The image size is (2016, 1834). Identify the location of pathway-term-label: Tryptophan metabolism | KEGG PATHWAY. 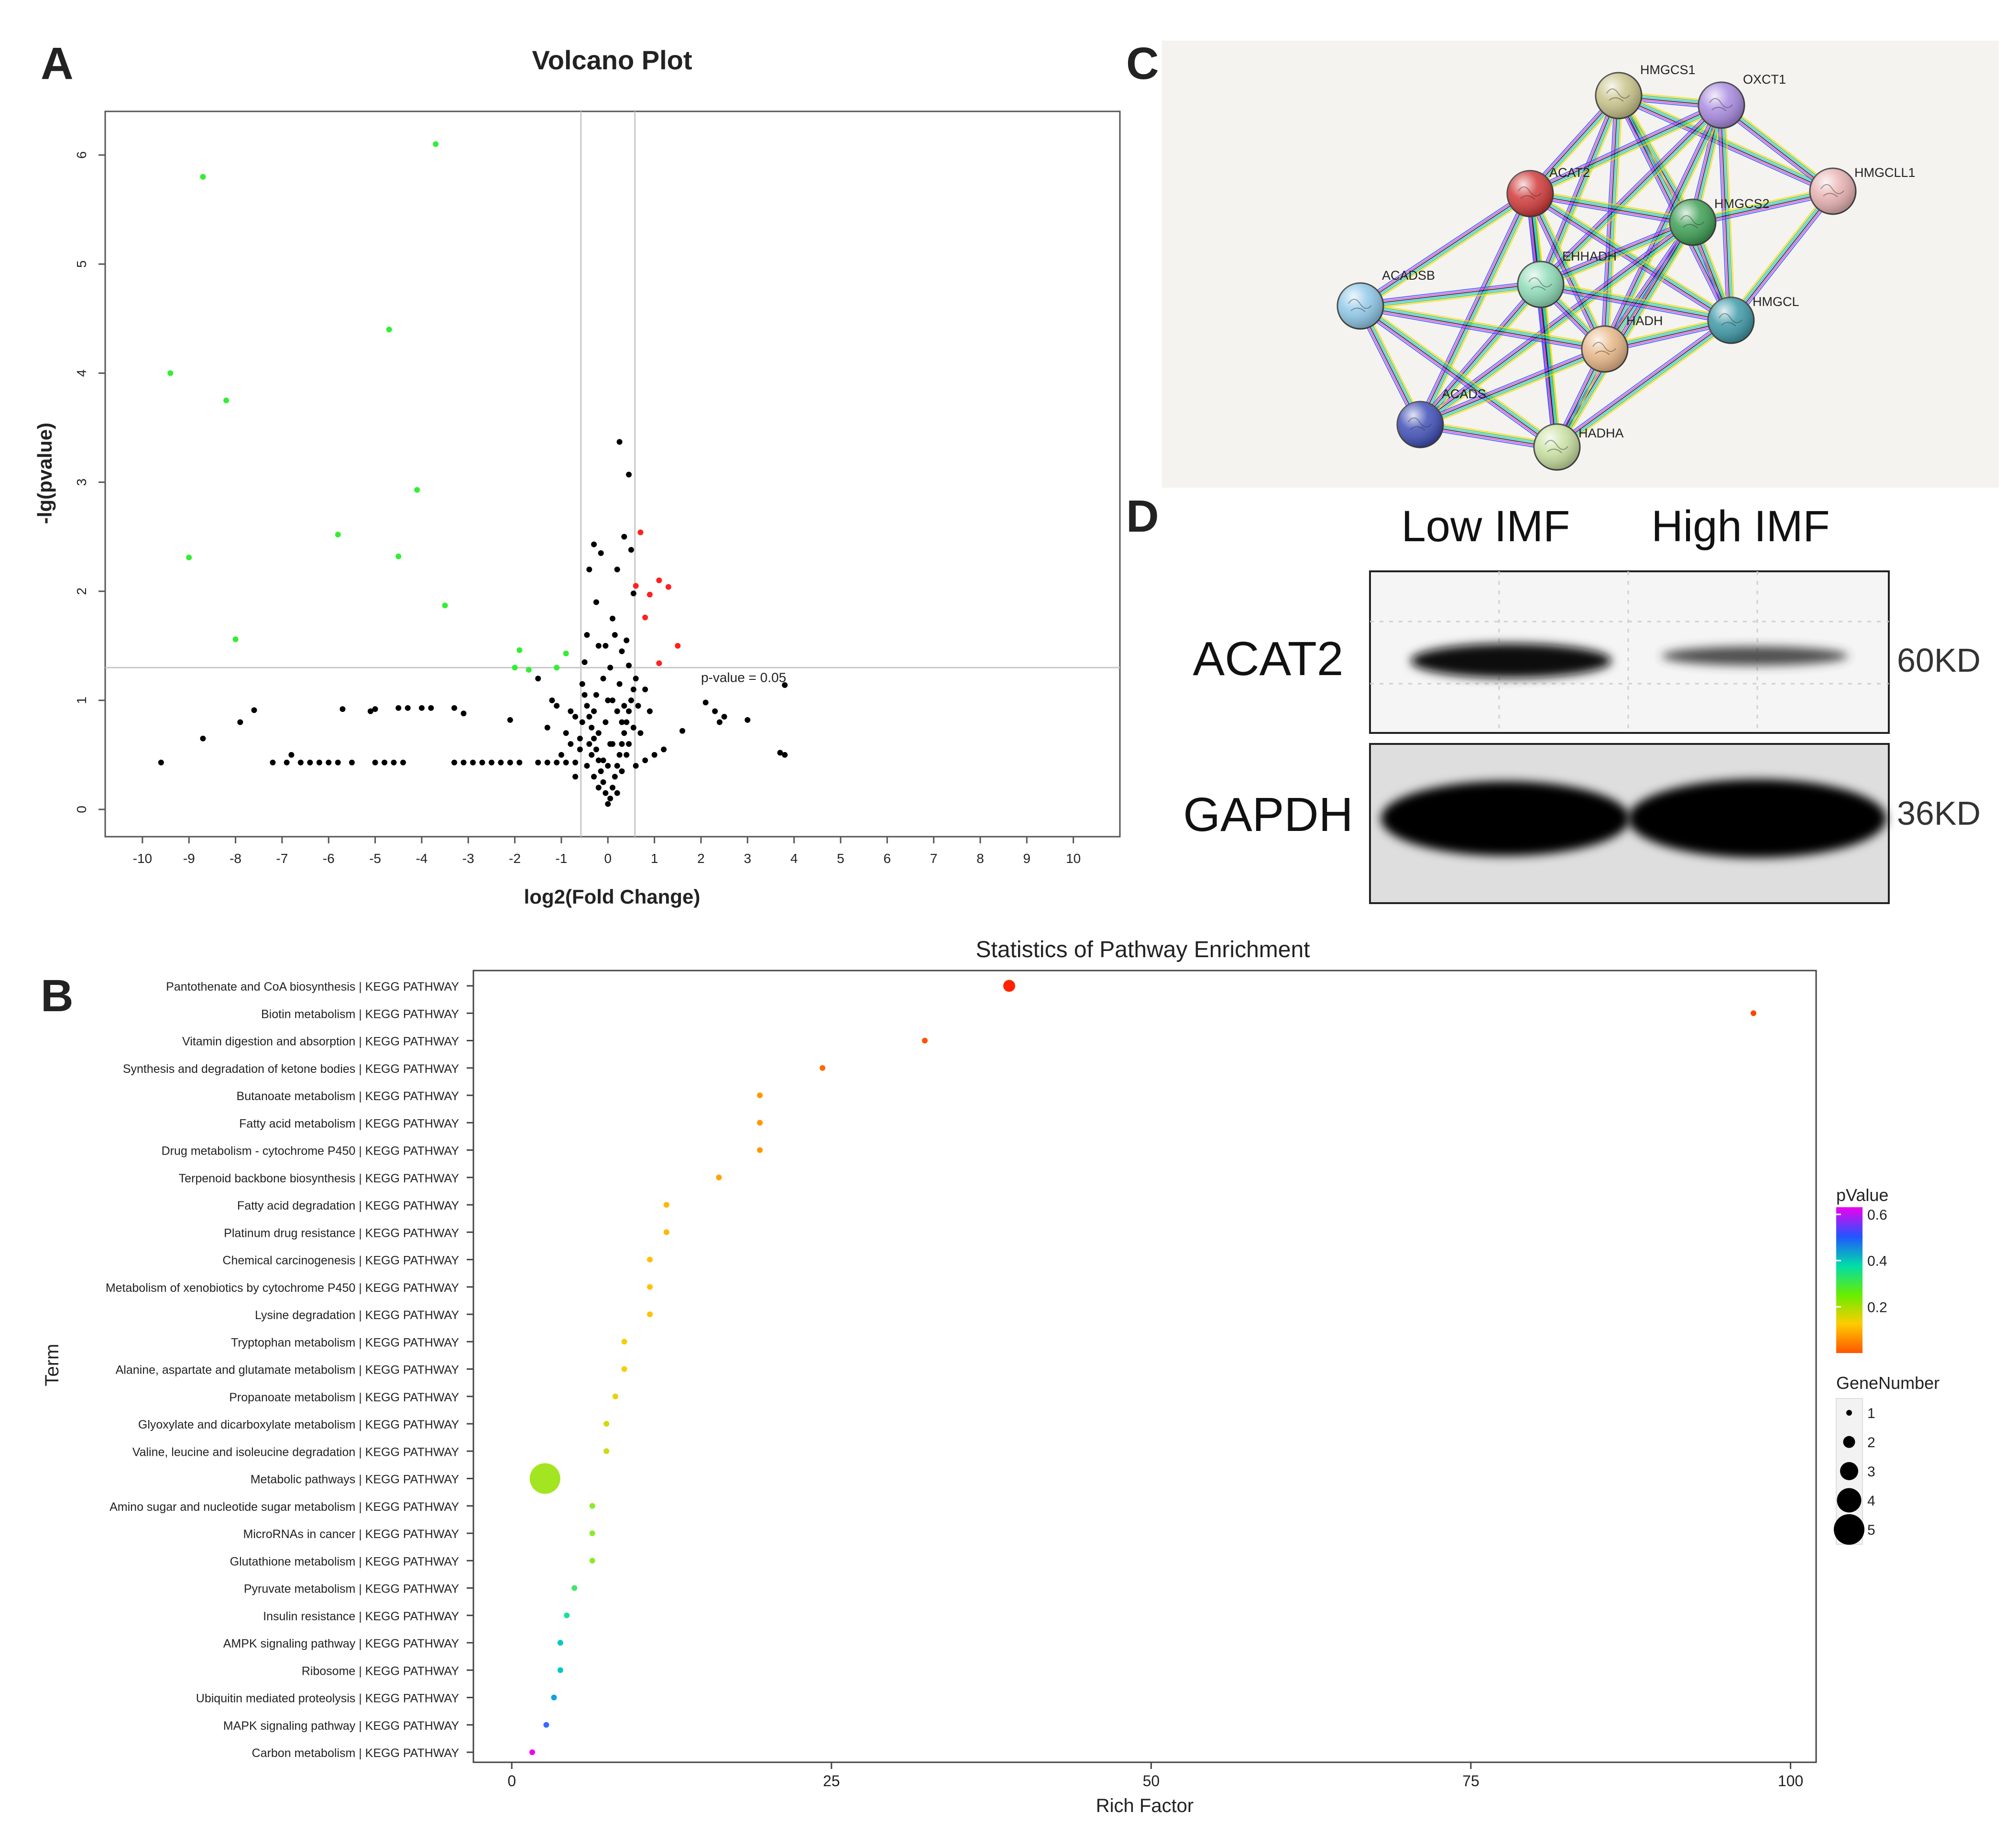
(345, 1343).